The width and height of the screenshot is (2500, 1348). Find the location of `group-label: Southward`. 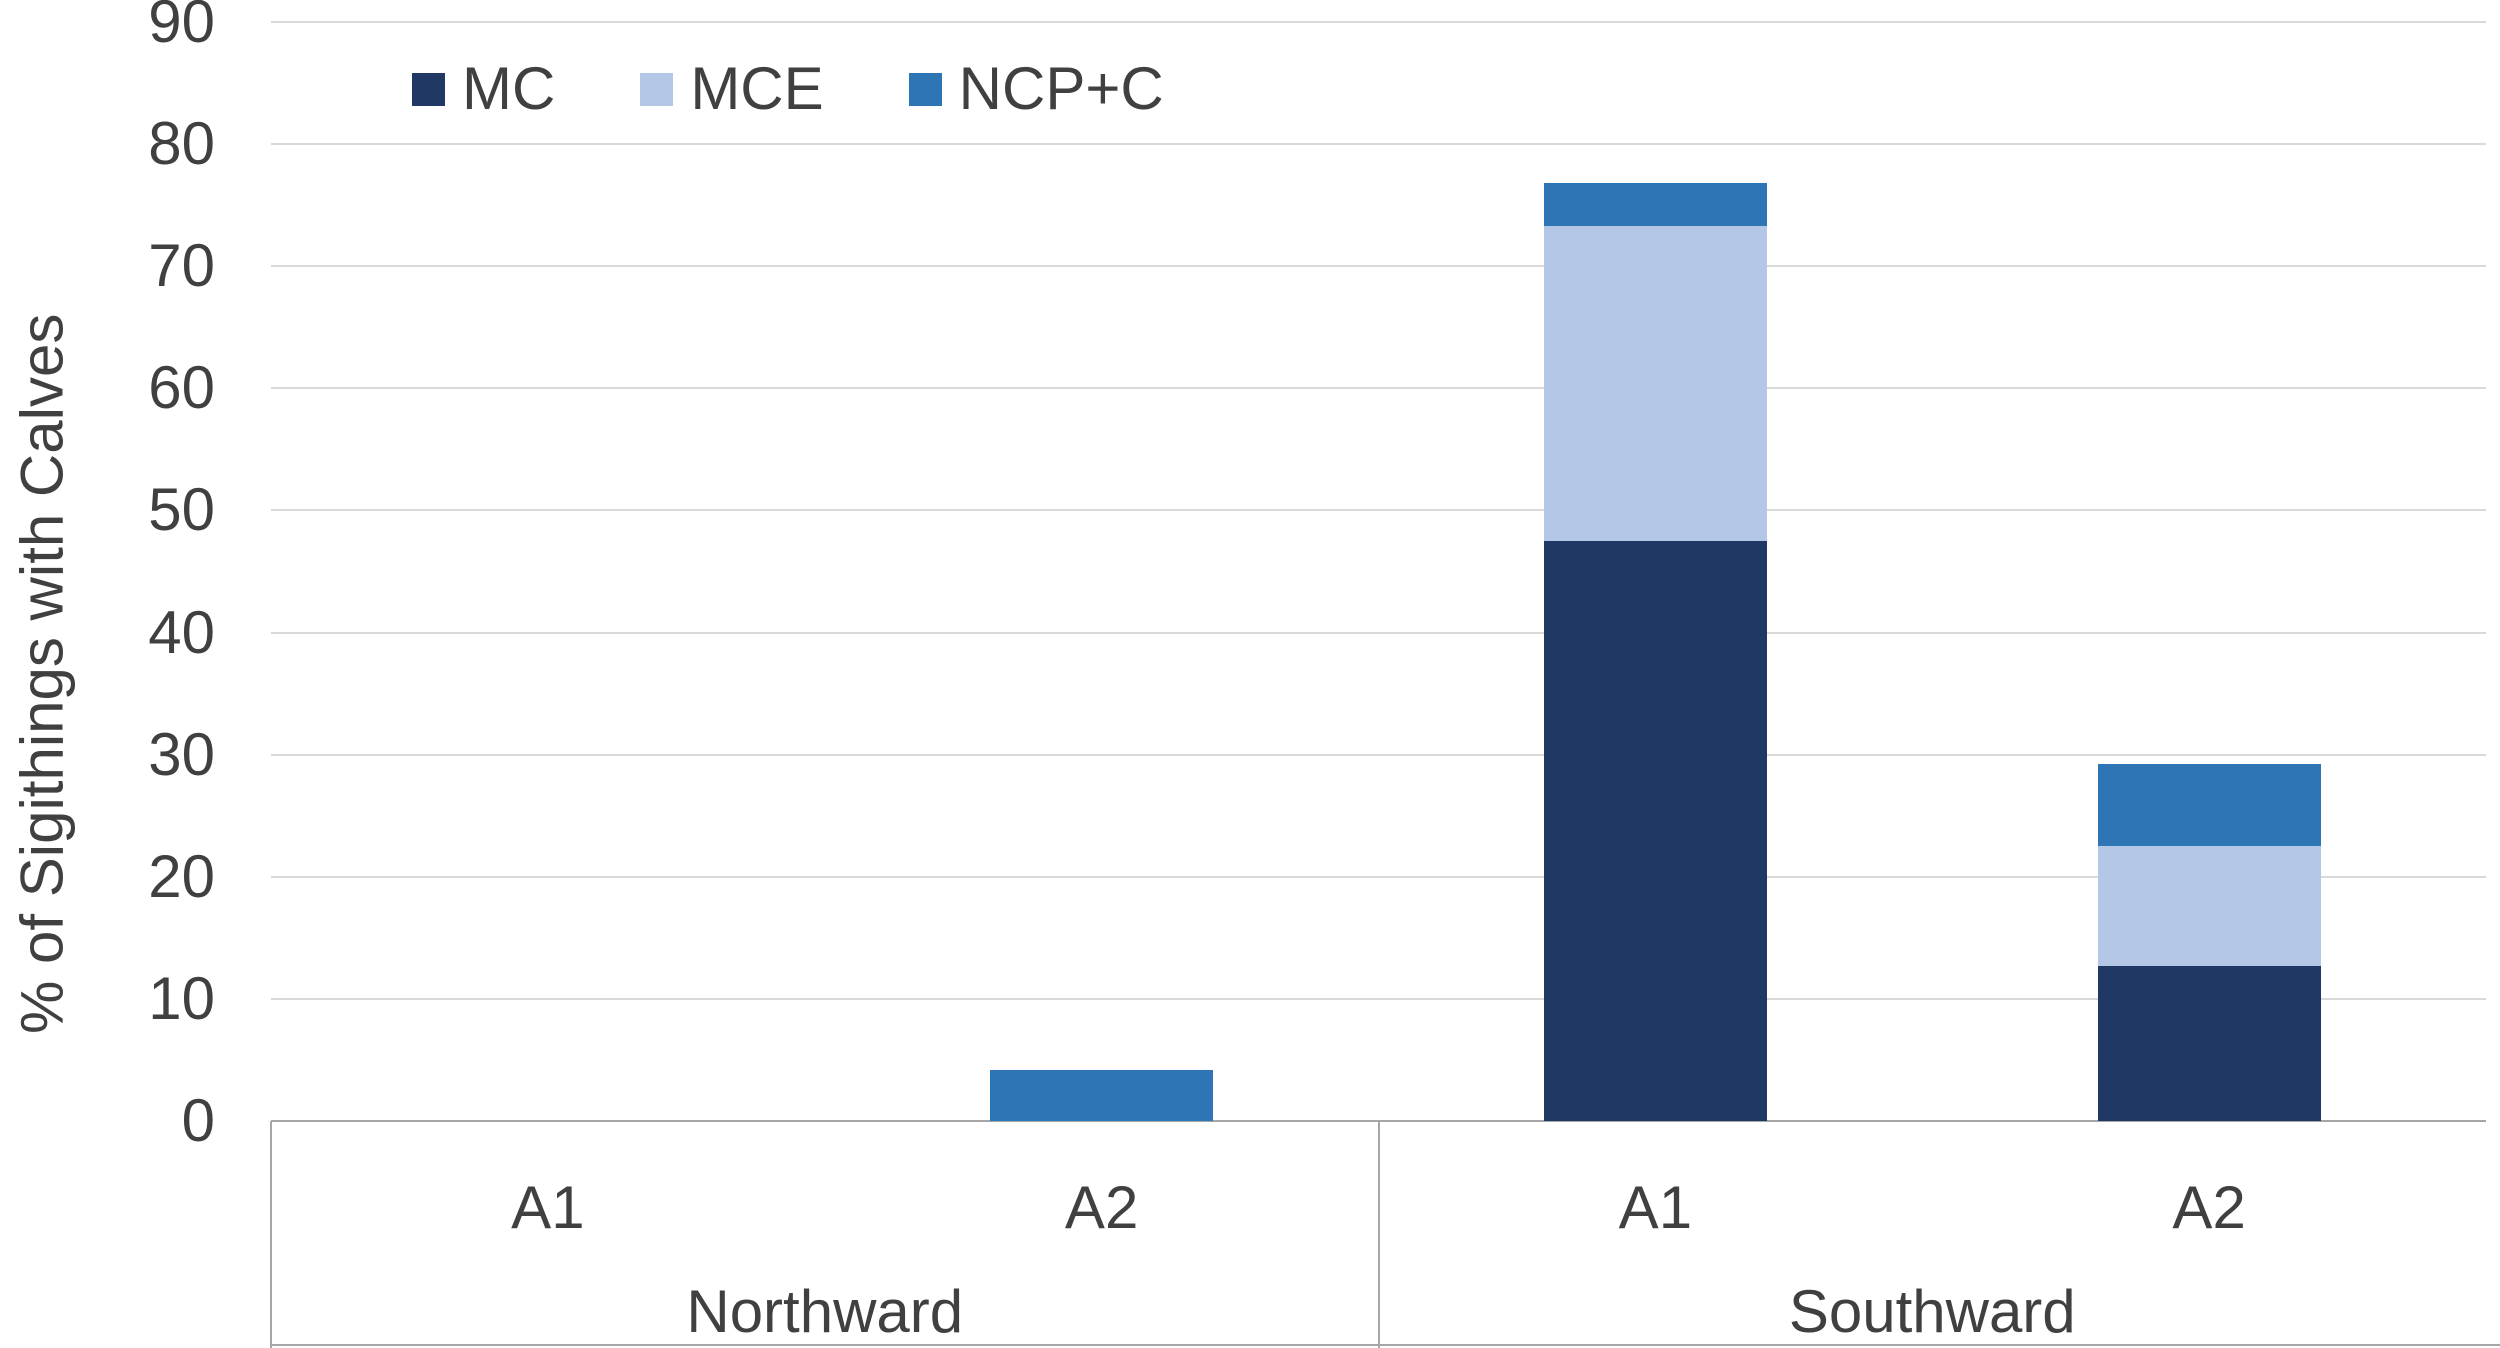

group-label: Southward is located at coordinates (1932, 1311).